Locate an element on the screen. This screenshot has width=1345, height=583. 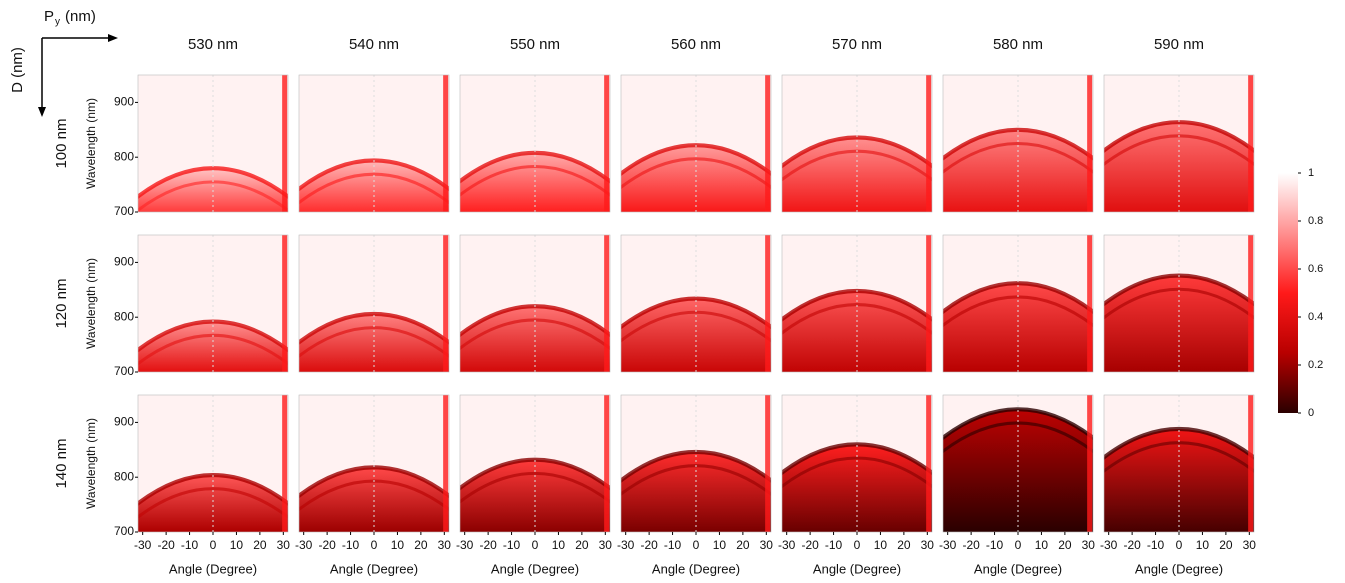
column-title: 590 nm is located at coordinates (1179, 44).